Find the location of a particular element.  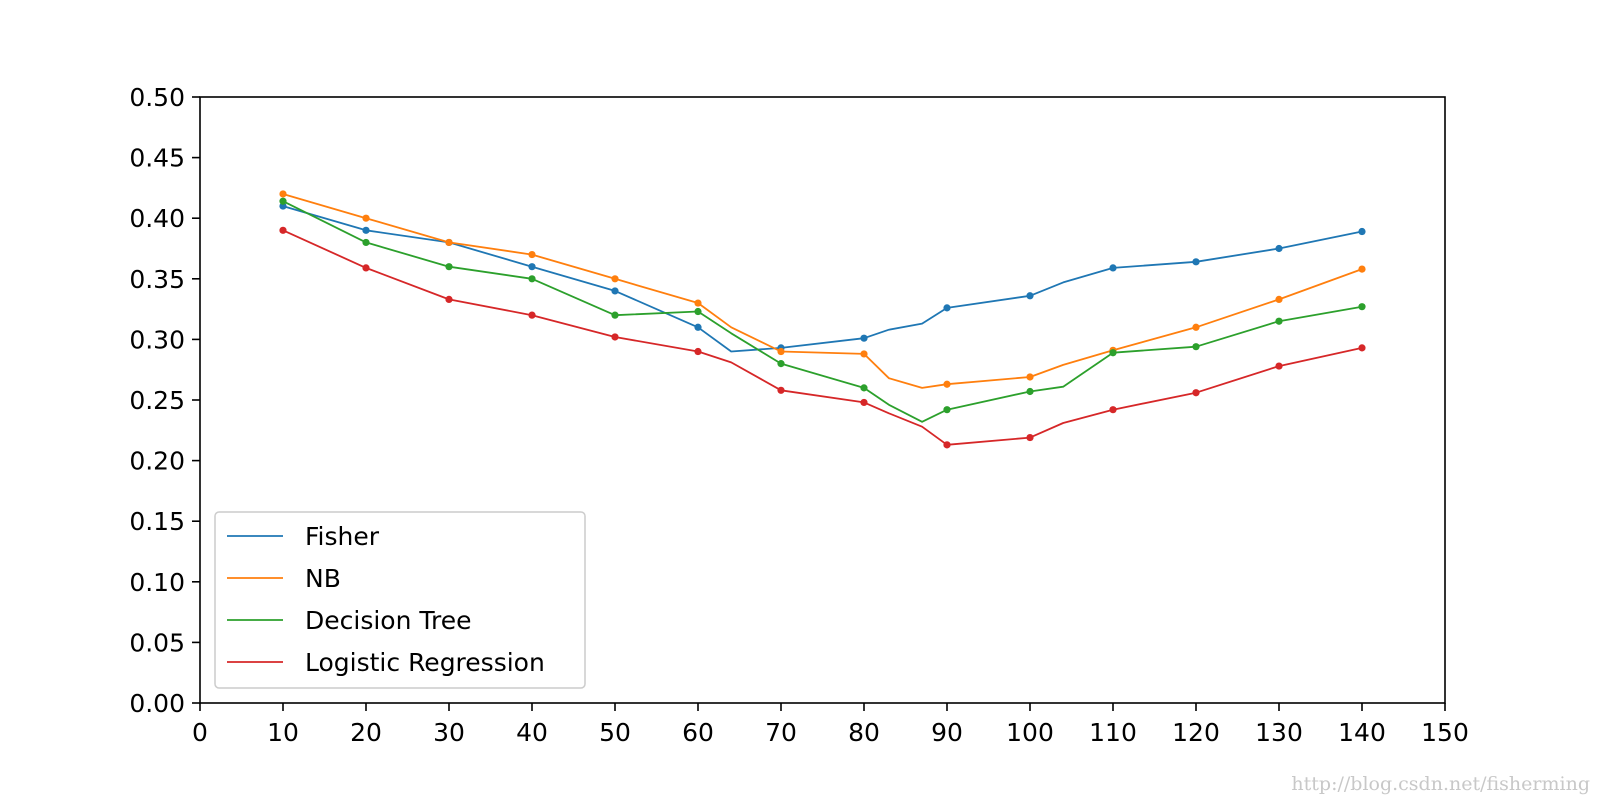

y-tick-label: 0.50 is located at coordinates (157, 97).